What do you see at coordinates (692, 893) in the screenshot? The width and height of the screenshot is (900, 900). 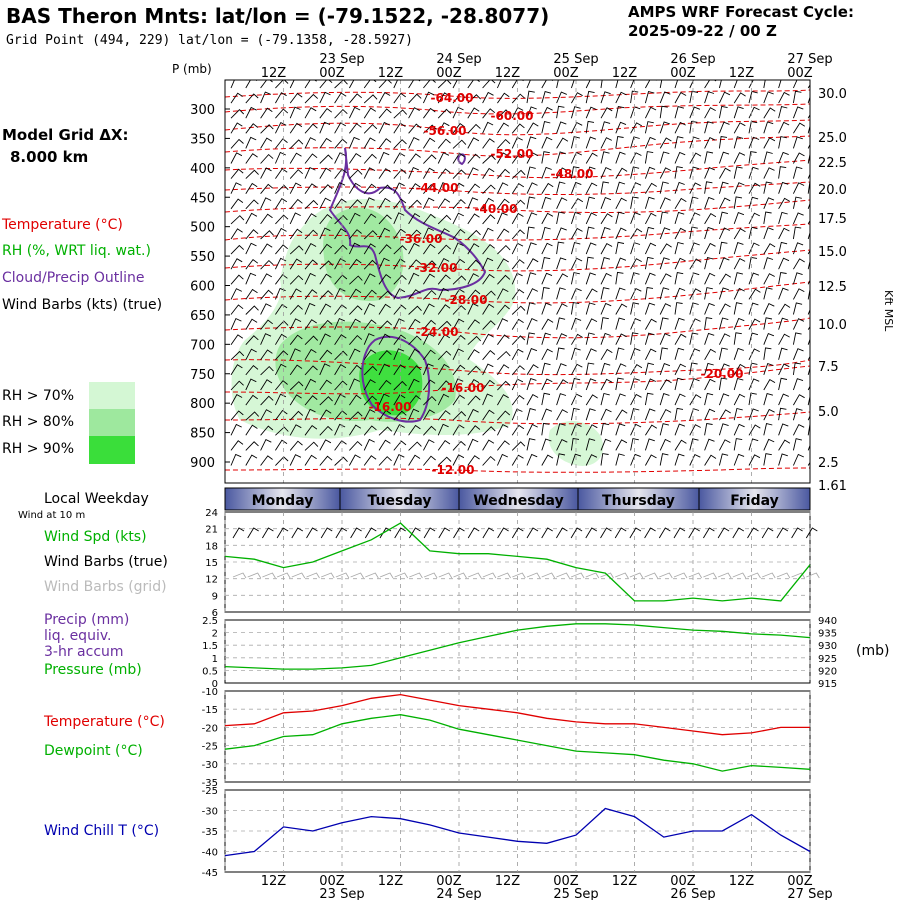 I see `bottom-date-tick-3: 26 Sep` at bounding box center [692, 893].